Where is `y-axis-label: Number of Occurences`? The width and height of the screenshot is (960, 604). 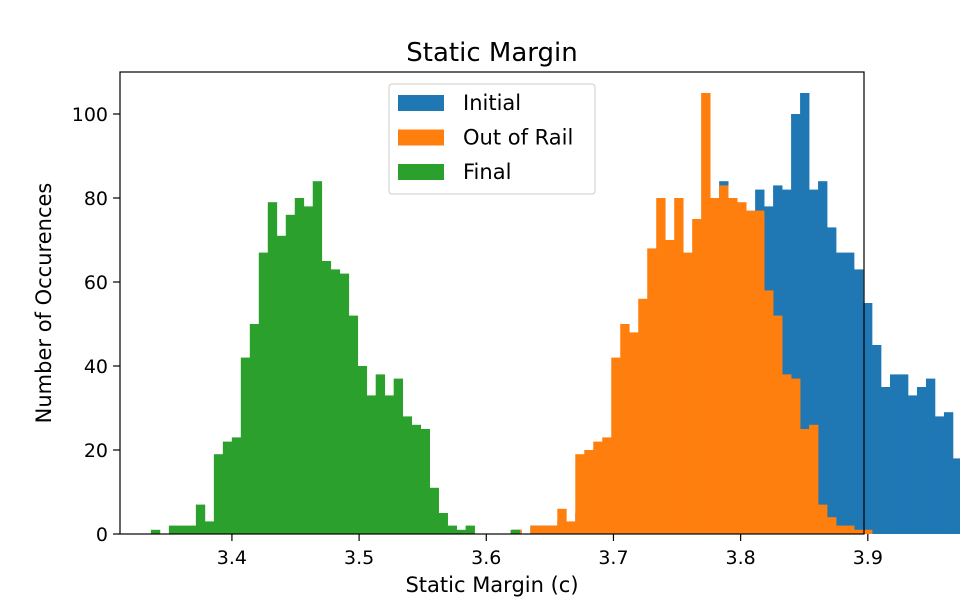 y-axis-label: Number of Occurences is located at coordinates (44, 303).